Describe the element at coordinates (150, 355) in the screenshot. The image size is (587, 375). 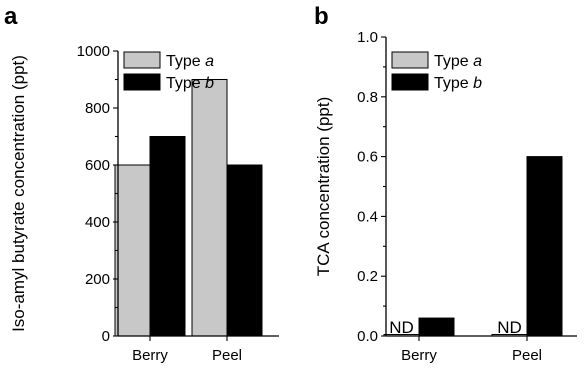
I see `panel-a-x-tick-label-berry: Berry` at that location.